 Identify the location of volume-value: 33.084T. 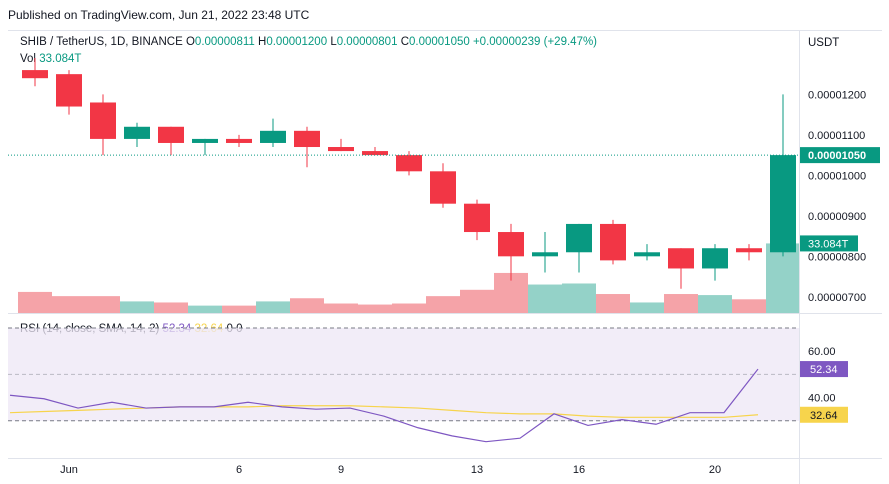
(60, 59).